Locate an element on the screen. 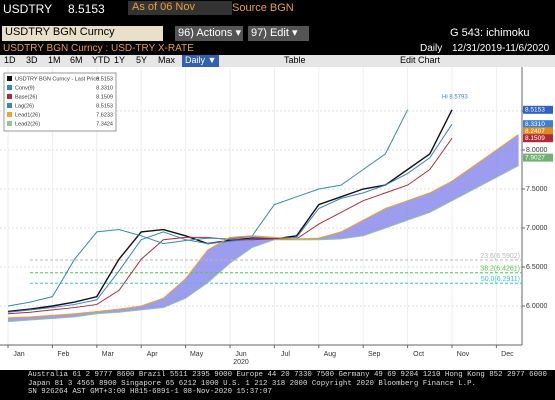 This screenshot has height=400, width=555. price-tag-label: 8.5153 is located at coordinates (535, 110).